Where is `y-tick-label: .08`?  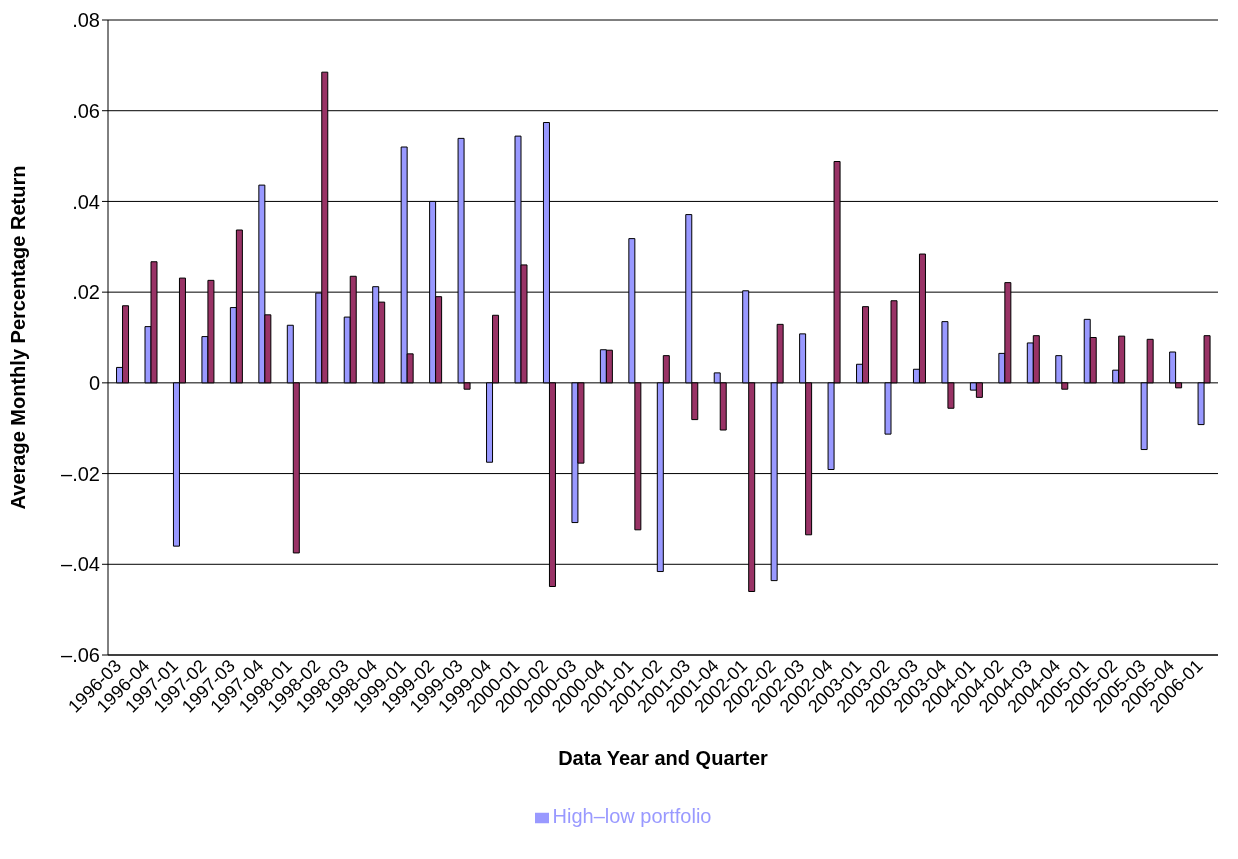
y-tick-label: .08 is located at coordinates (86, 20).